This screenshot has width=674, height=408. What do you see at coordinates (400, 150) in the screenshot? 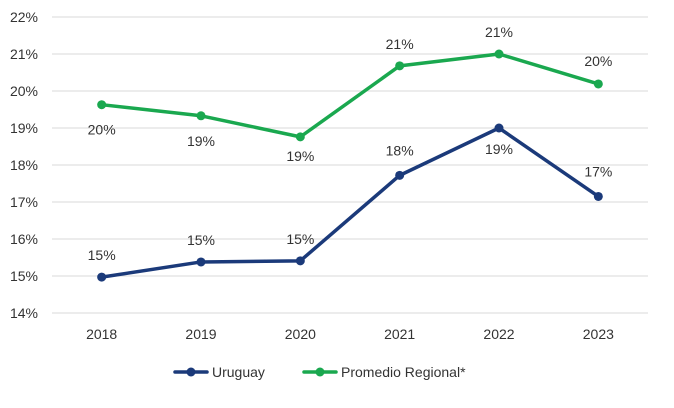
I see `data-label: 18%` at bounding box center [400, 150].